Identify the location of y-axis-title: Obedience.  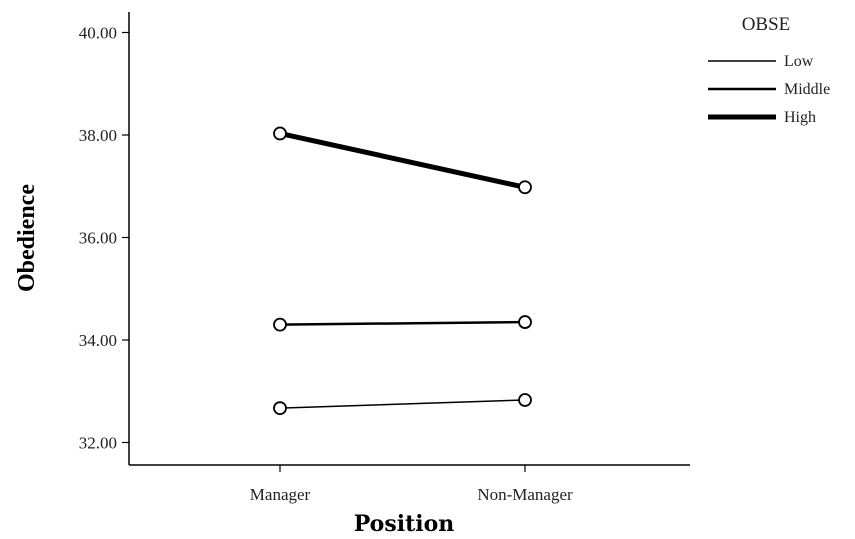
(27, 238).